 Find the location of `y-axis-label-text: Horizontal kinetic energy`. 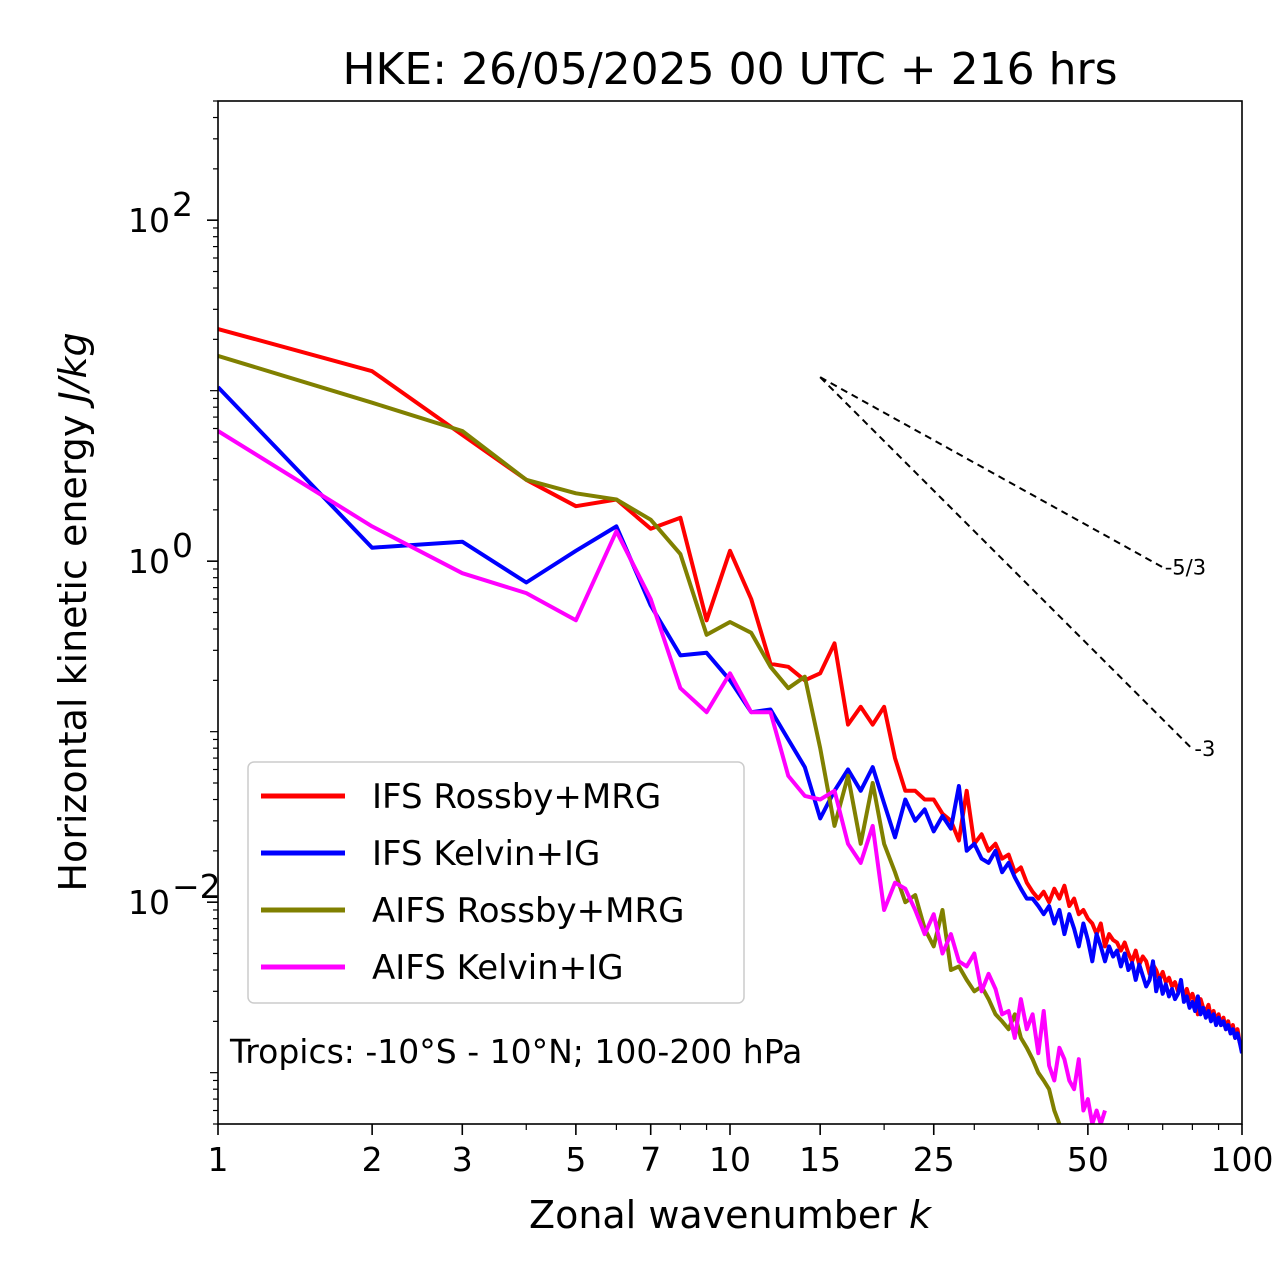

y-axis-label-text: Horizontal kinetic energy is located at coordinates (73, 653).